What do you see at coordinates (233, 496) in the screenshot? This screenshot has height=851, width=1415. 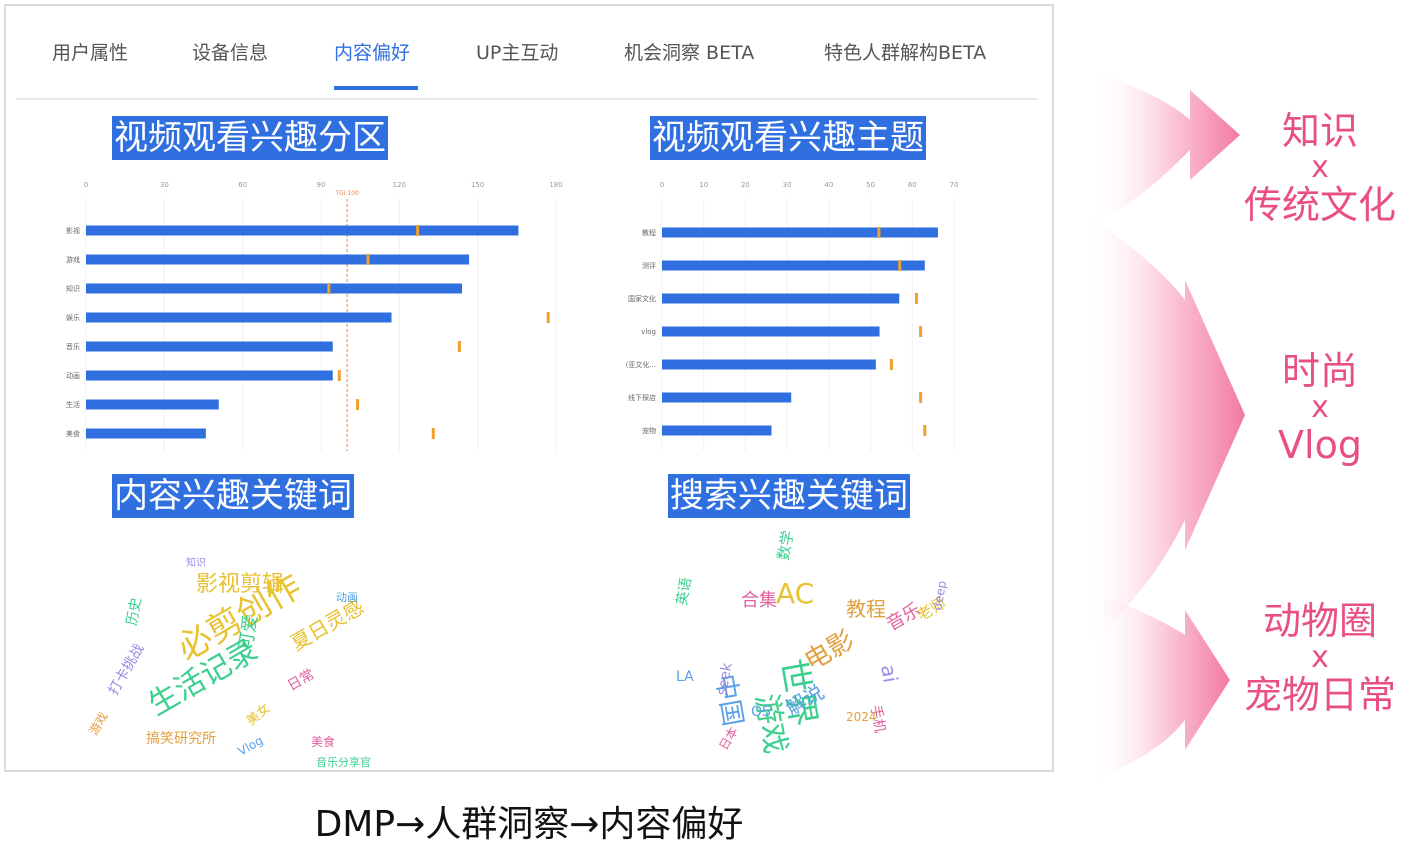 I see `content-keywords-title: 内容兴趣关键词` at bounding box center [233, 496].